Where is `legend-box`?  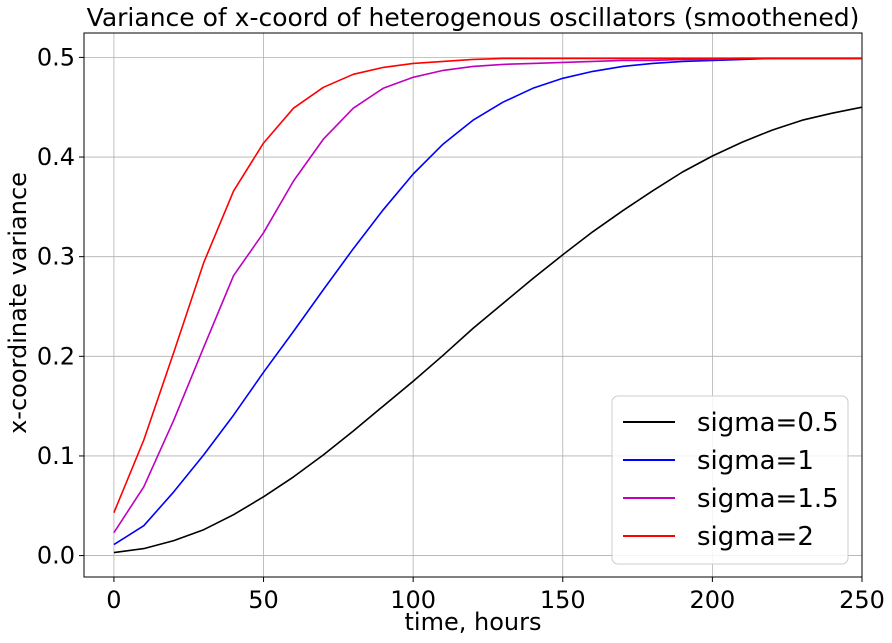 legend-box is located at coordinates (730, 480).